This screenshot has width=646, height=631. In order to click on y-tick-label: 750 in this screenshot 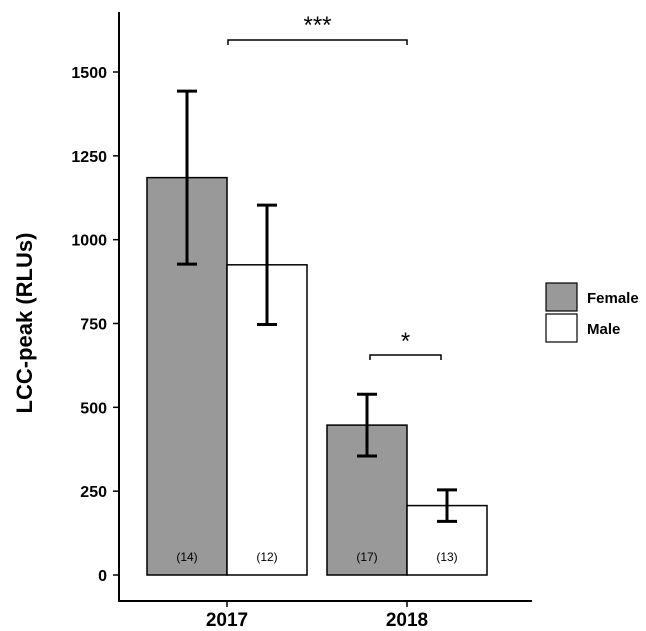, I will do `click(93, 325)`.